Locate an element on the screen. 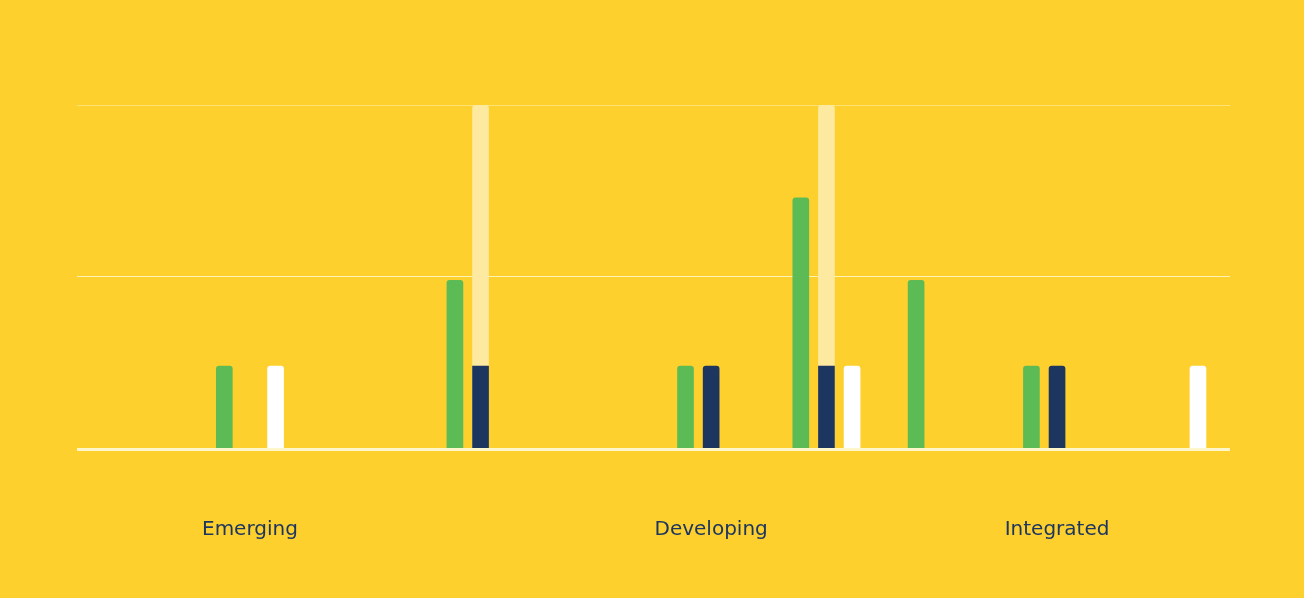  x-tick-label: Emerging is located at coordinates (249, 528).